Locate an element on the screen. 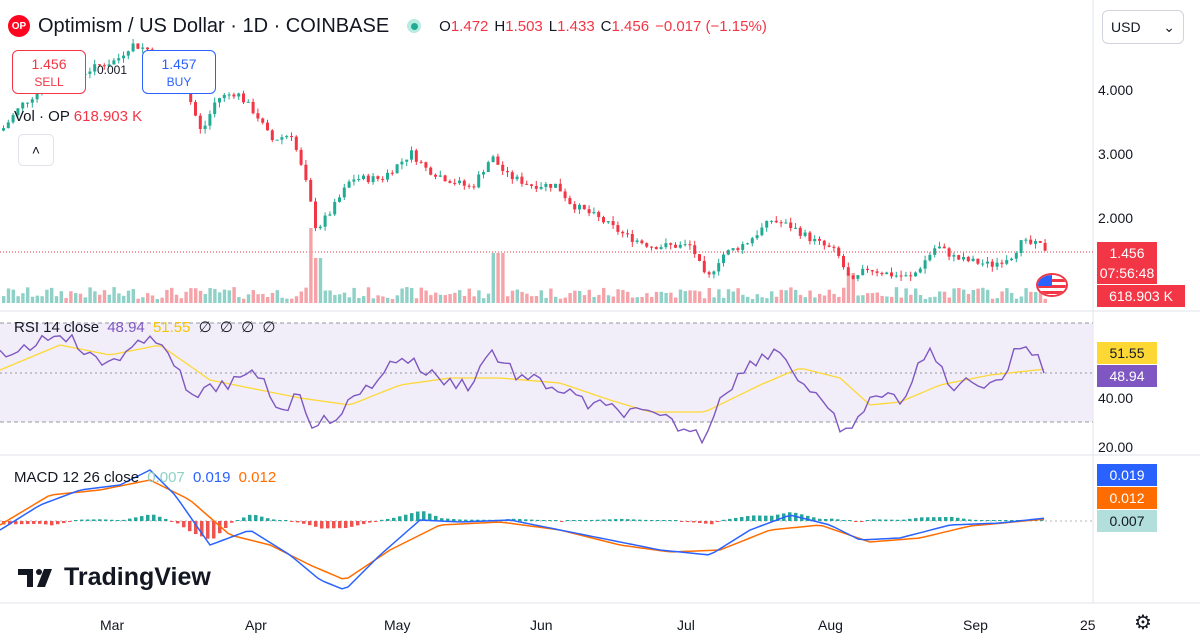 This screenshot has width=1200, height=644. macd-legend: MACD 12 26 close 0.007 0.019 0.012 is located at coordinates (147, 477).